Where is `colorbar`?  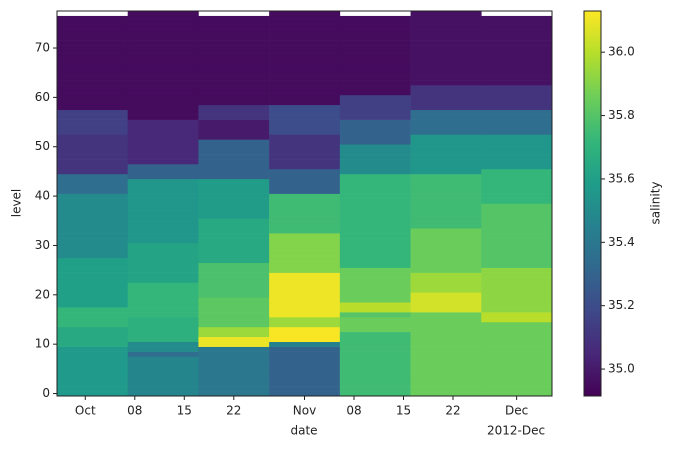 colorbar is located at coordinates (592, 203).